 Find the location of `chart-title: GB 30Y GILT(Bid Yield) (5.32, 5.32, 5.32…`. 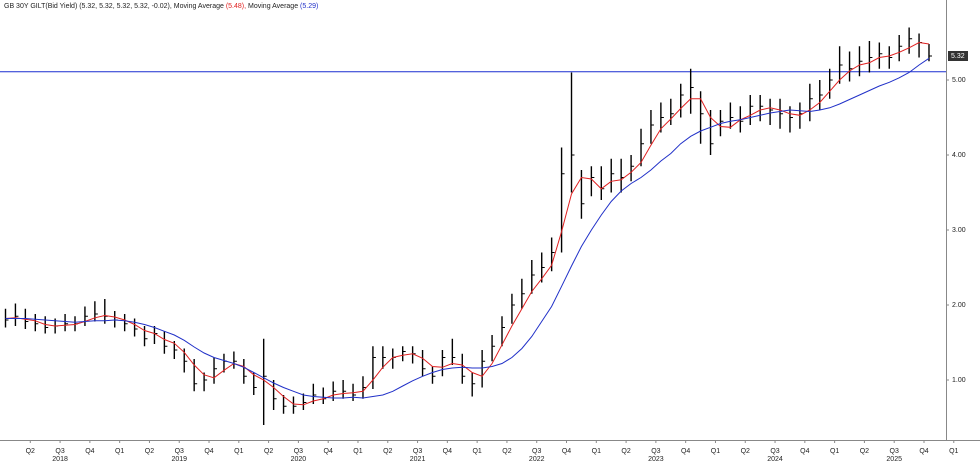

chart-title: GB 30Y GILT(Bid Yield) (5.32, 5.32, 5.32… is located at coordinates (88, 6).